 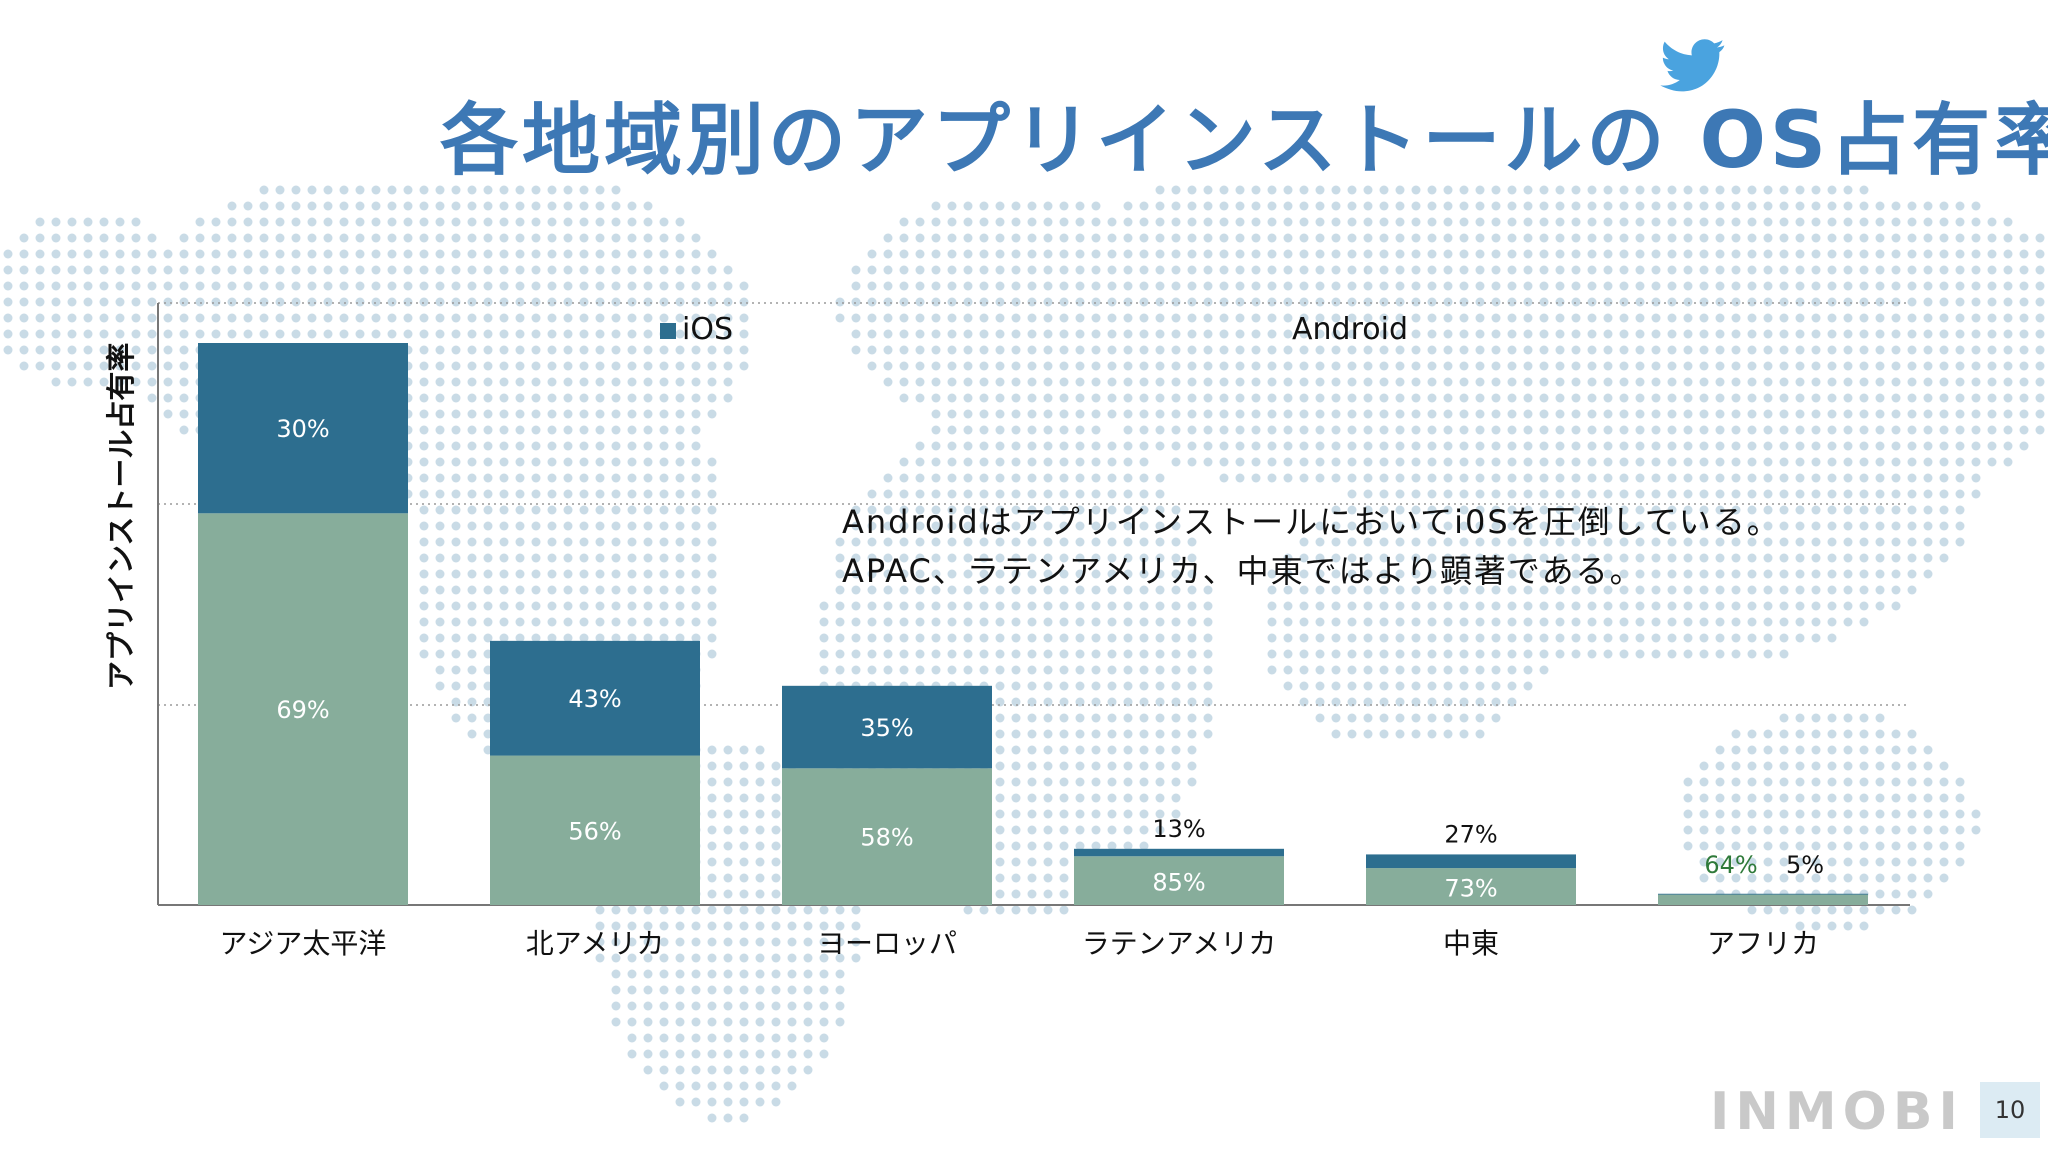 What do you see at coordinates (1763, 943) in the screenshot?
I see `x-tick-label: アフリカ` at bounding box center [1763, 943].